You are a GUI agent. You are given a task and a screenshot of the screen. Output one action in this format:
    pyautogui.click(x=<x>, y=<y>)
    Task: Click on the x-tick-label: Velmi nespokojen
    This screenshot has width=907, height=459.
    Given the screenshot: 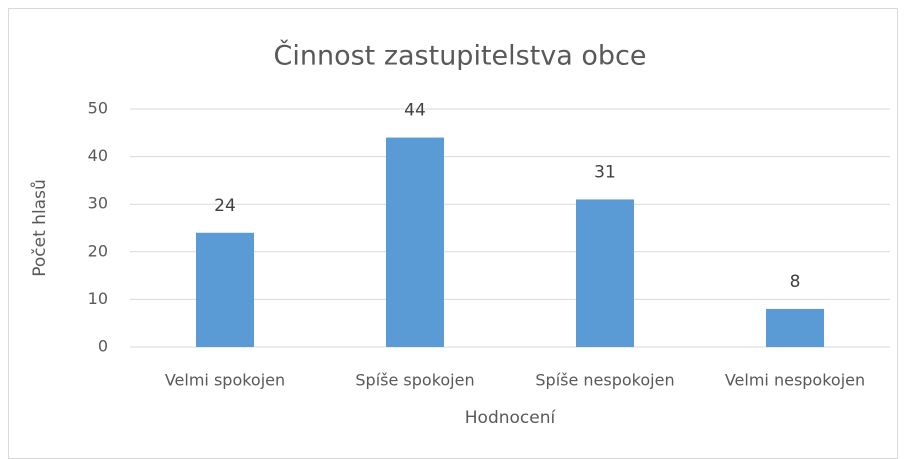 What is the action you would take?
    pyautogui.click(x=795, y=380)
    